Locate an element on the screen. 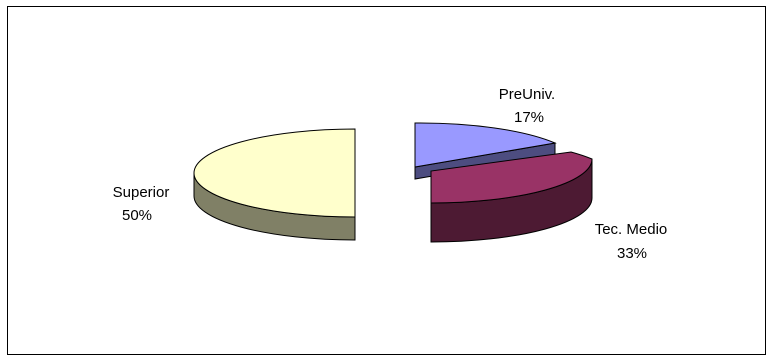 This screenshot has width=775, height=359. slice-superior-top is located at coordinates (274, 173).